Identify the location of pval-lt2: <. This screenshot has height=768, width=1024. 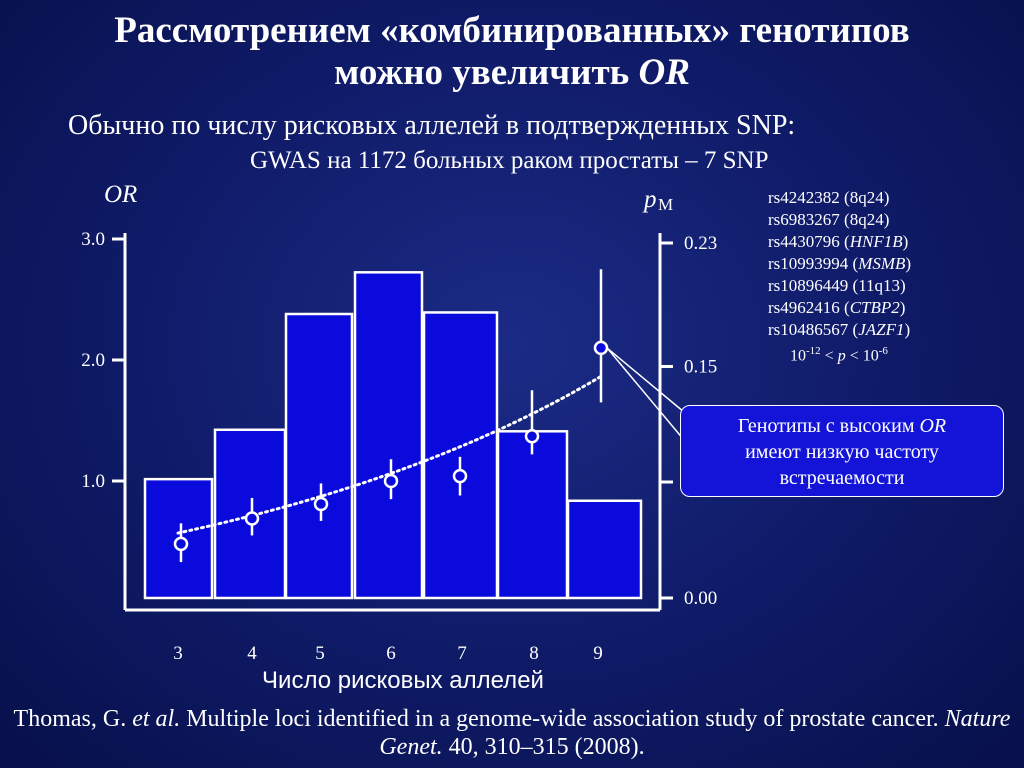
(854, 356).